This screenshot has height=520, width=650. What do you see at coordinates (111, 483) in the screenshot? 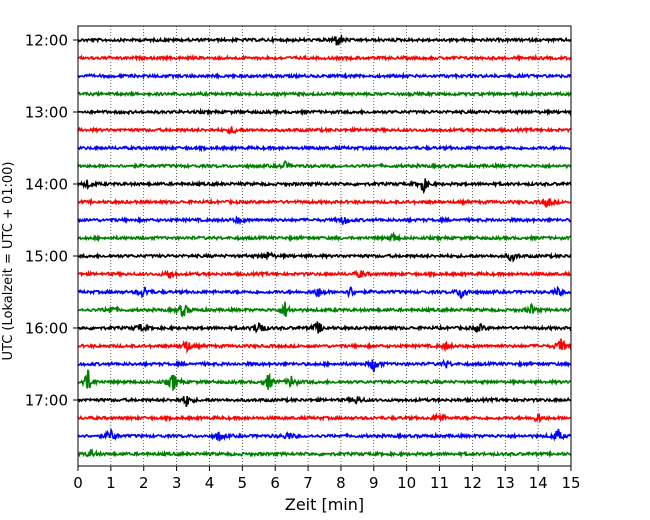
I see `x-tick-label: 1` at bounding box center [111, 483].